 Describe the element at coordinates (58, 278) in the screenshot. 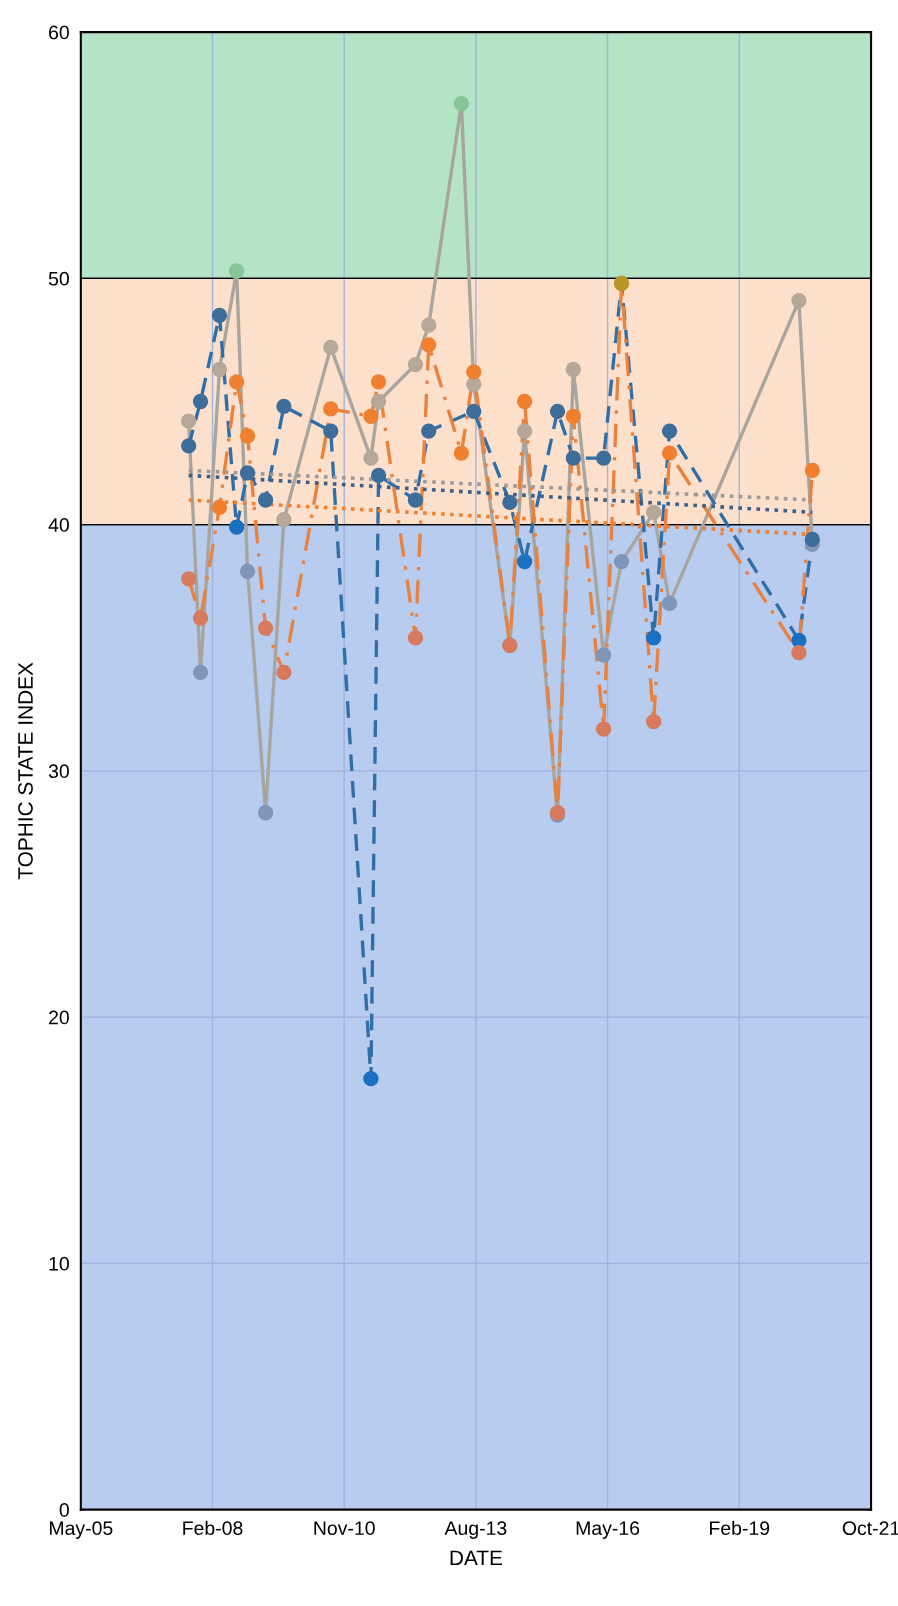

I see `y-tick-label: 50` at that location.